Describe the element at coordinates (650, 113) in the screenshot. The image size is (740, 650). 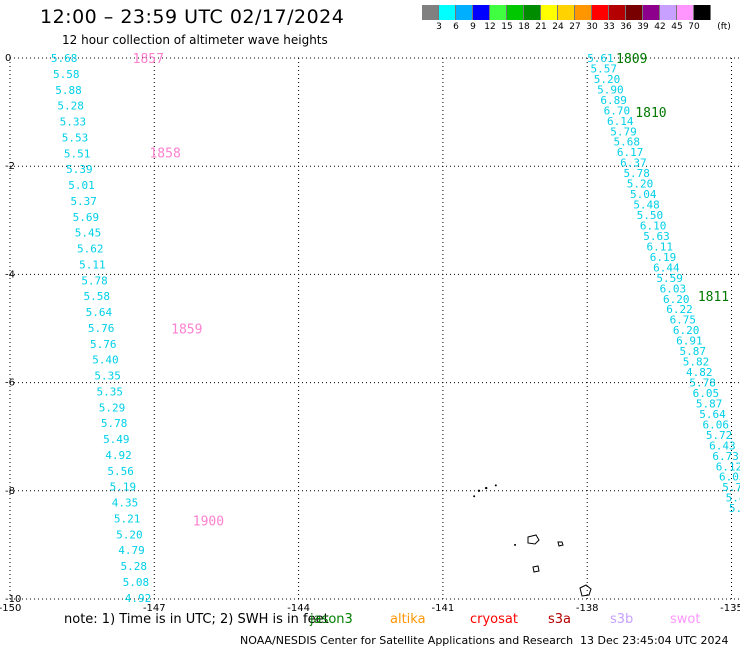
I see `track-time-label: 1810` at that location.